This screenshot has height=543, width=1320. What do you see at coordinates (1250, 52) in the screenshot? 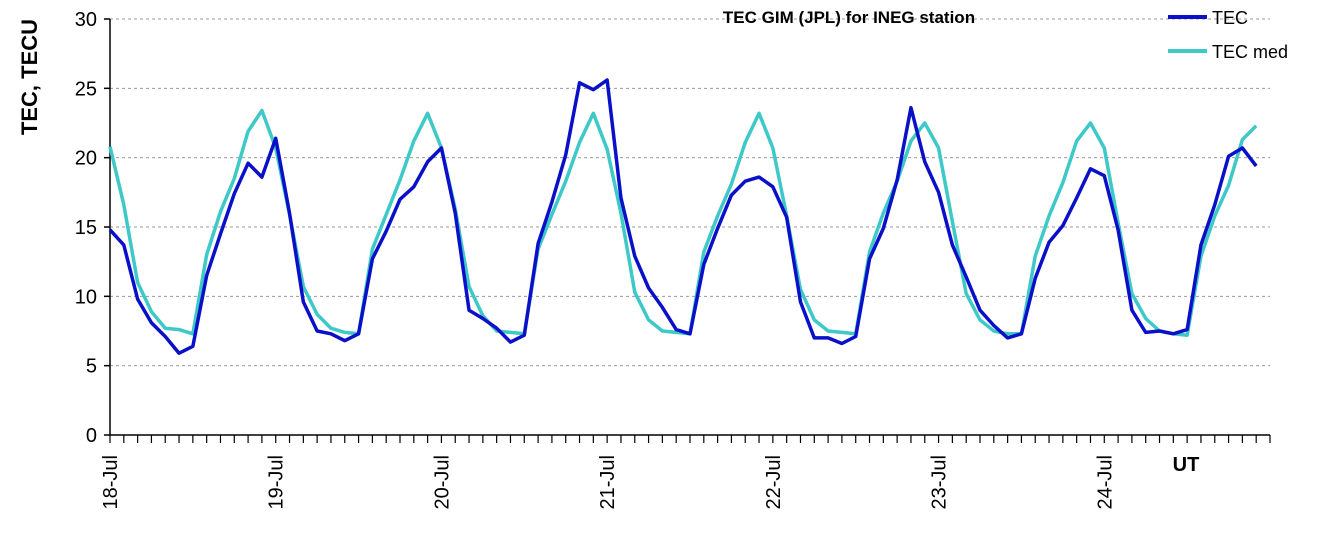
I see `legend-label-tec-med: TEC med` at bounding box center [1250, 52].